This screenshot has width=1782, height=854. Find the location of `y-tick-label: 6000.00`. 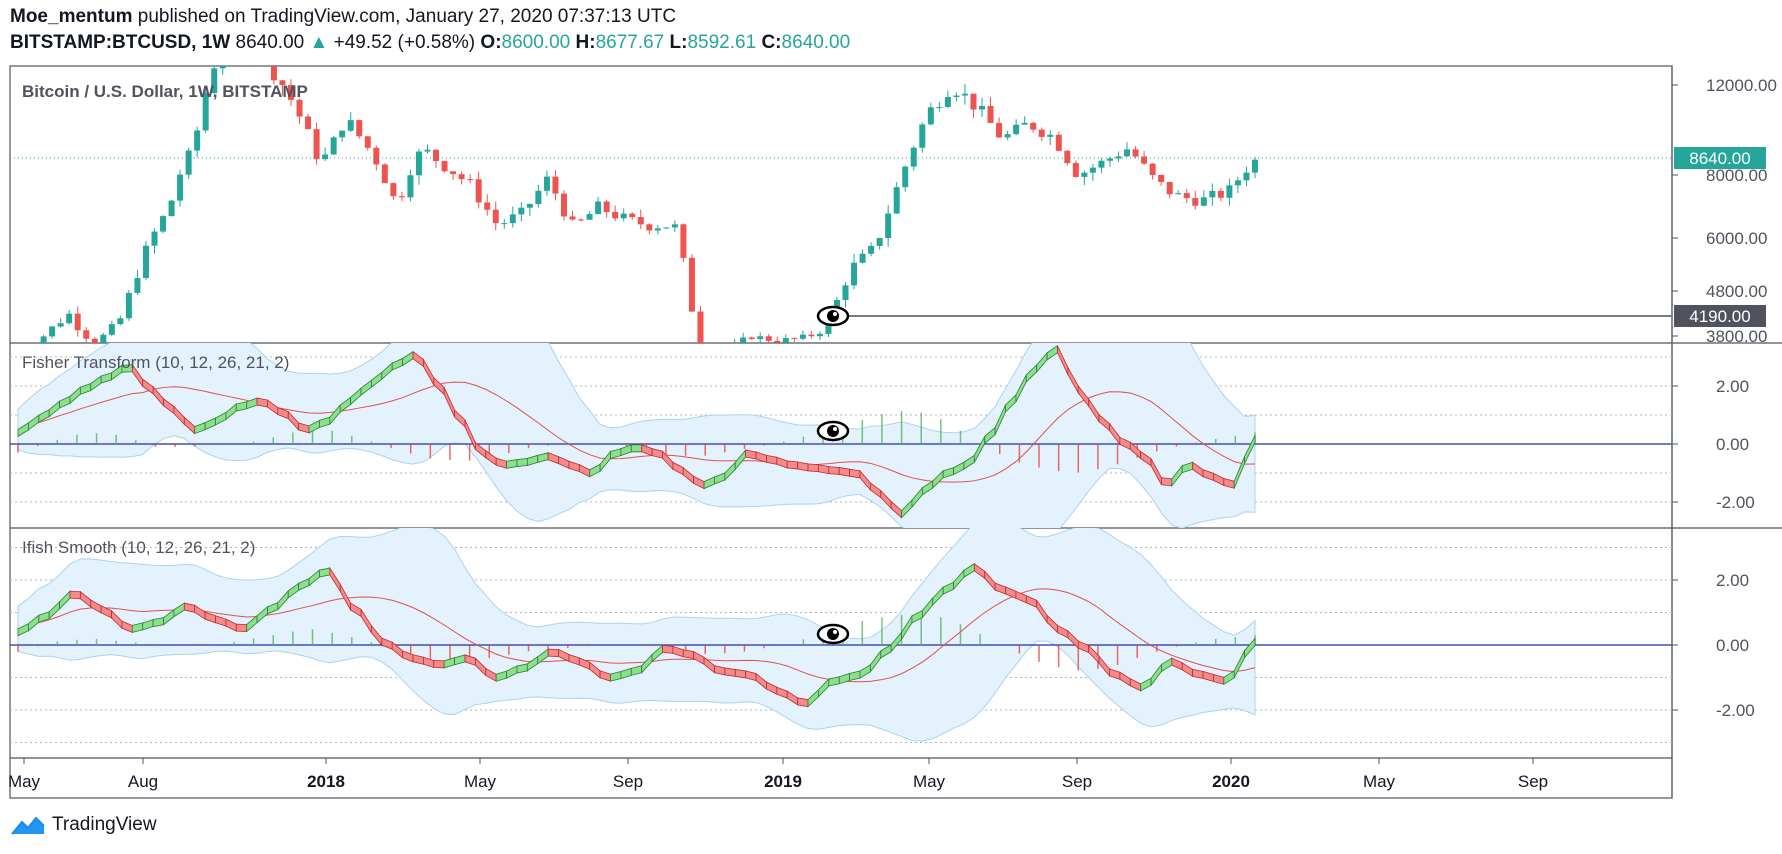

y-tick-label: 6000.00 is located at coordinates (1736, 238).